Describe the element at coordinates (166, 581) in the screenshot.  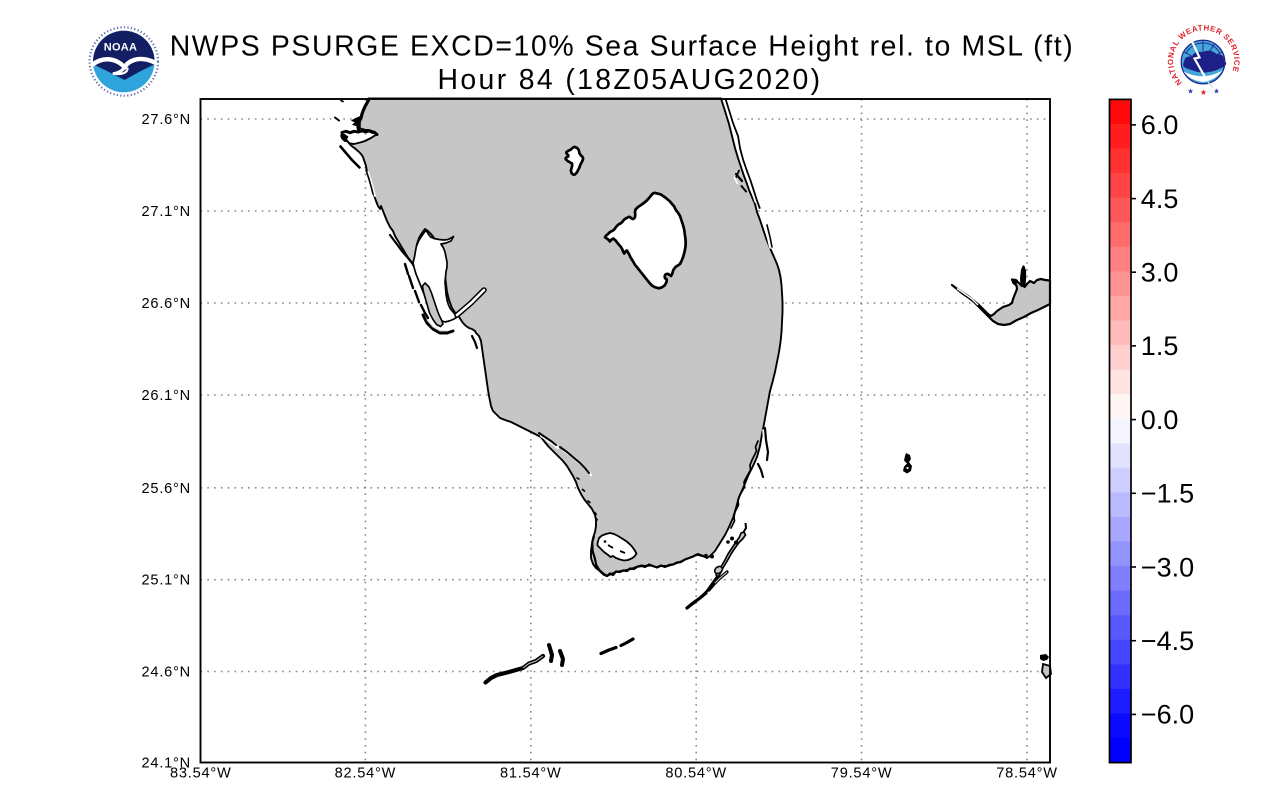
I see `svg-text: 25.1°N` at that location.